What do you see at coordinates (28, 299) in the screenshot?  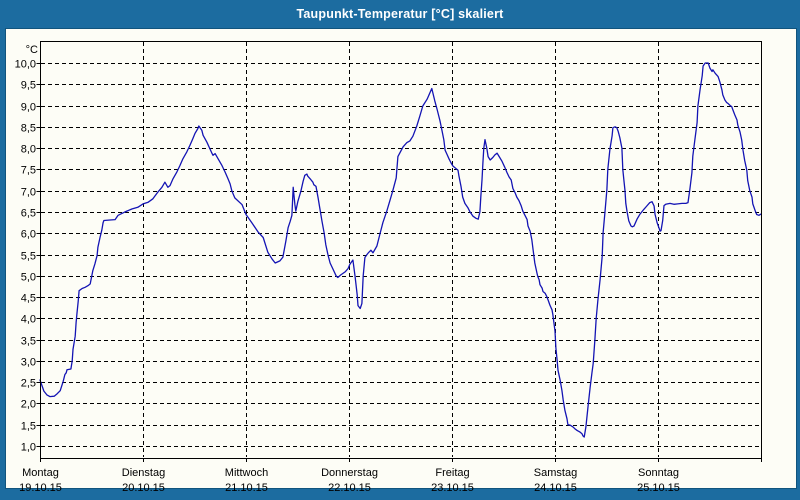 I see `y-axis-label: 4,5` at bounding box center [28, 299].